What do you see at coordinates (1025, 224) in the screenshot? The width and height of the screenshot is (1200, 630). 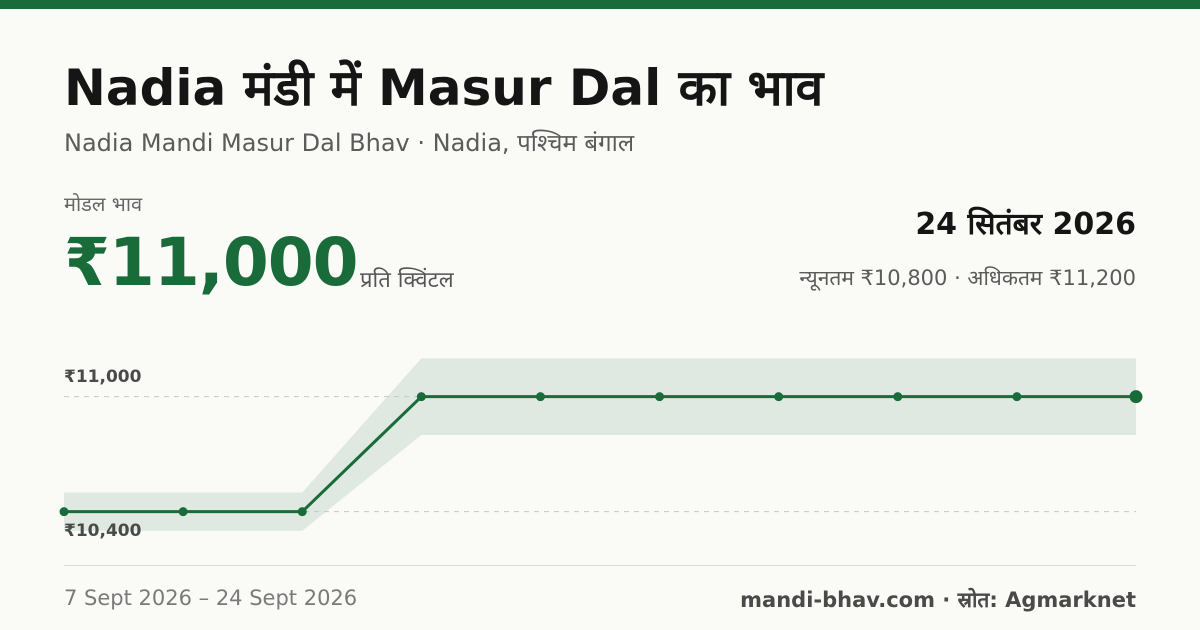 I see `price-date: 24 सितंबर 2026` at bounding box center [1025, 224].